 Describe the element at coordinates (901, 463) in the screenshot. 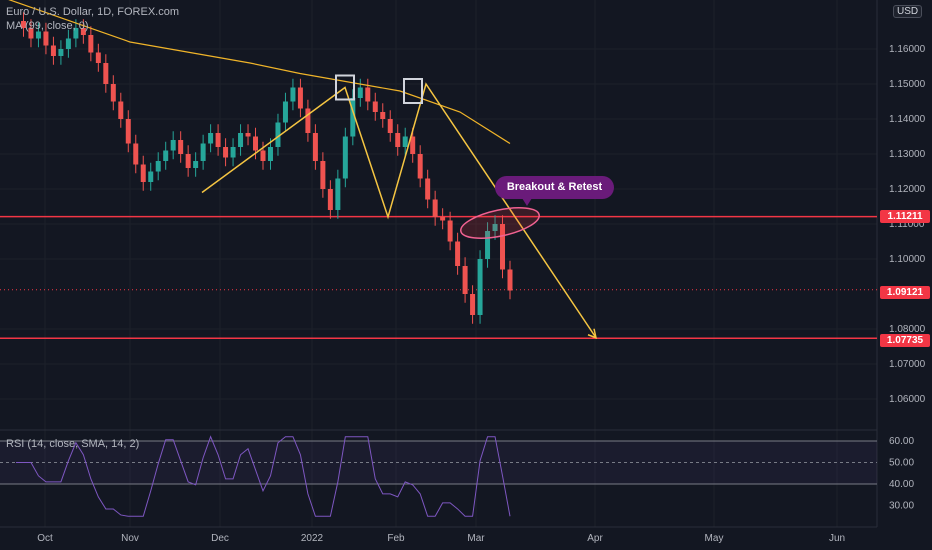

I see `rsi-tick-label: 50.00` at that location.